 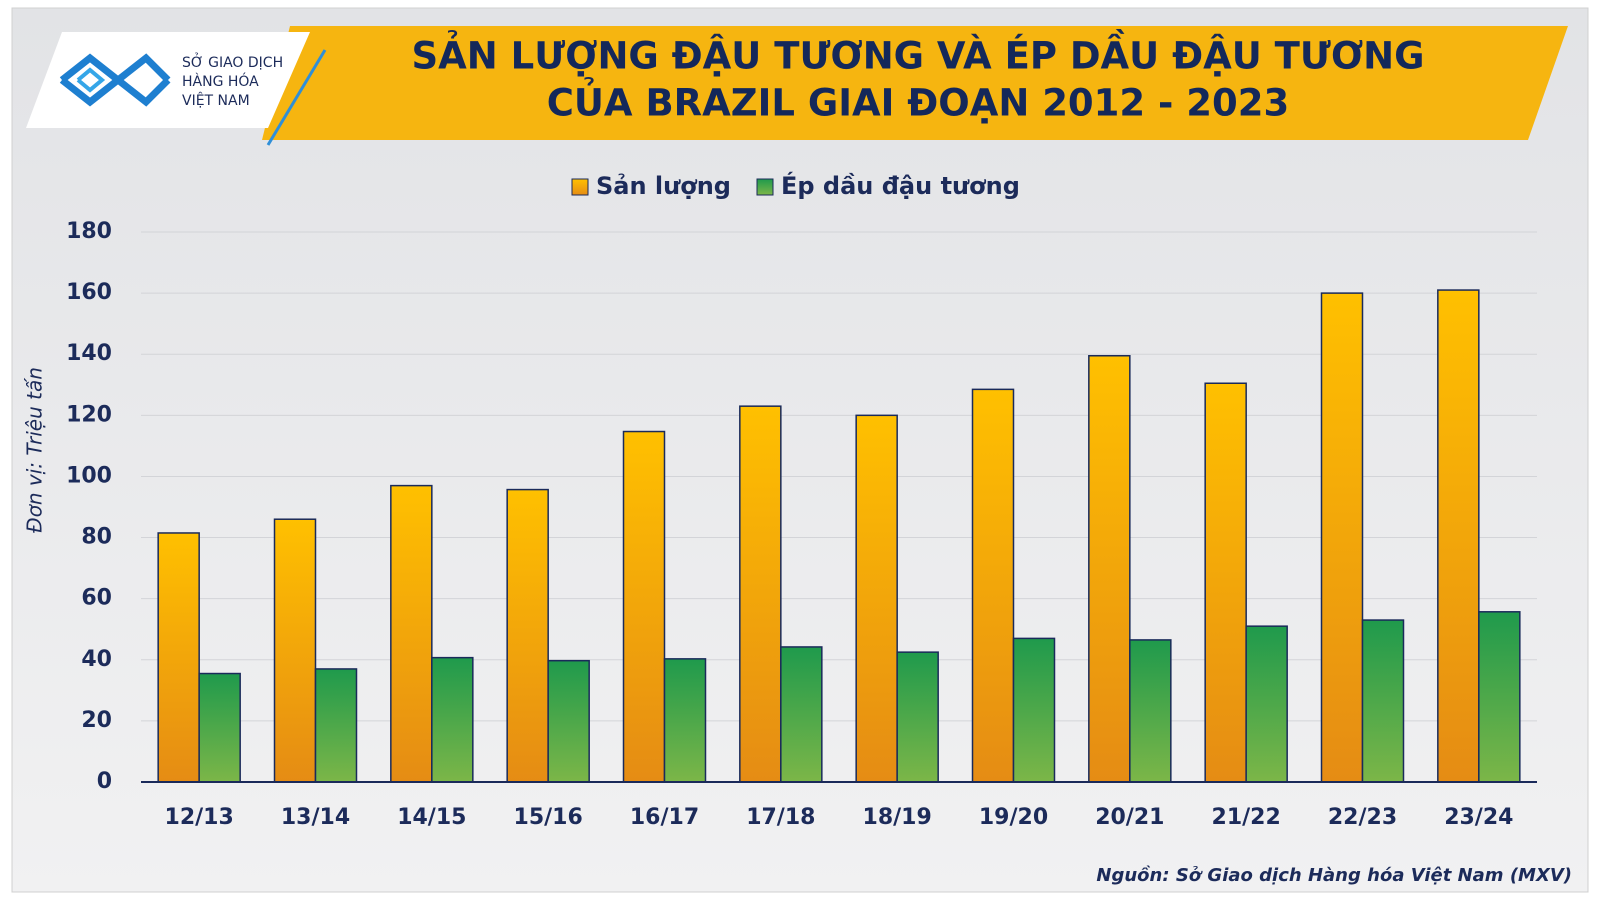 What do you see at coordinates (96, 598) in the screenshot?
I see `y-tick-label: 60` at bounding box center [96, 598].